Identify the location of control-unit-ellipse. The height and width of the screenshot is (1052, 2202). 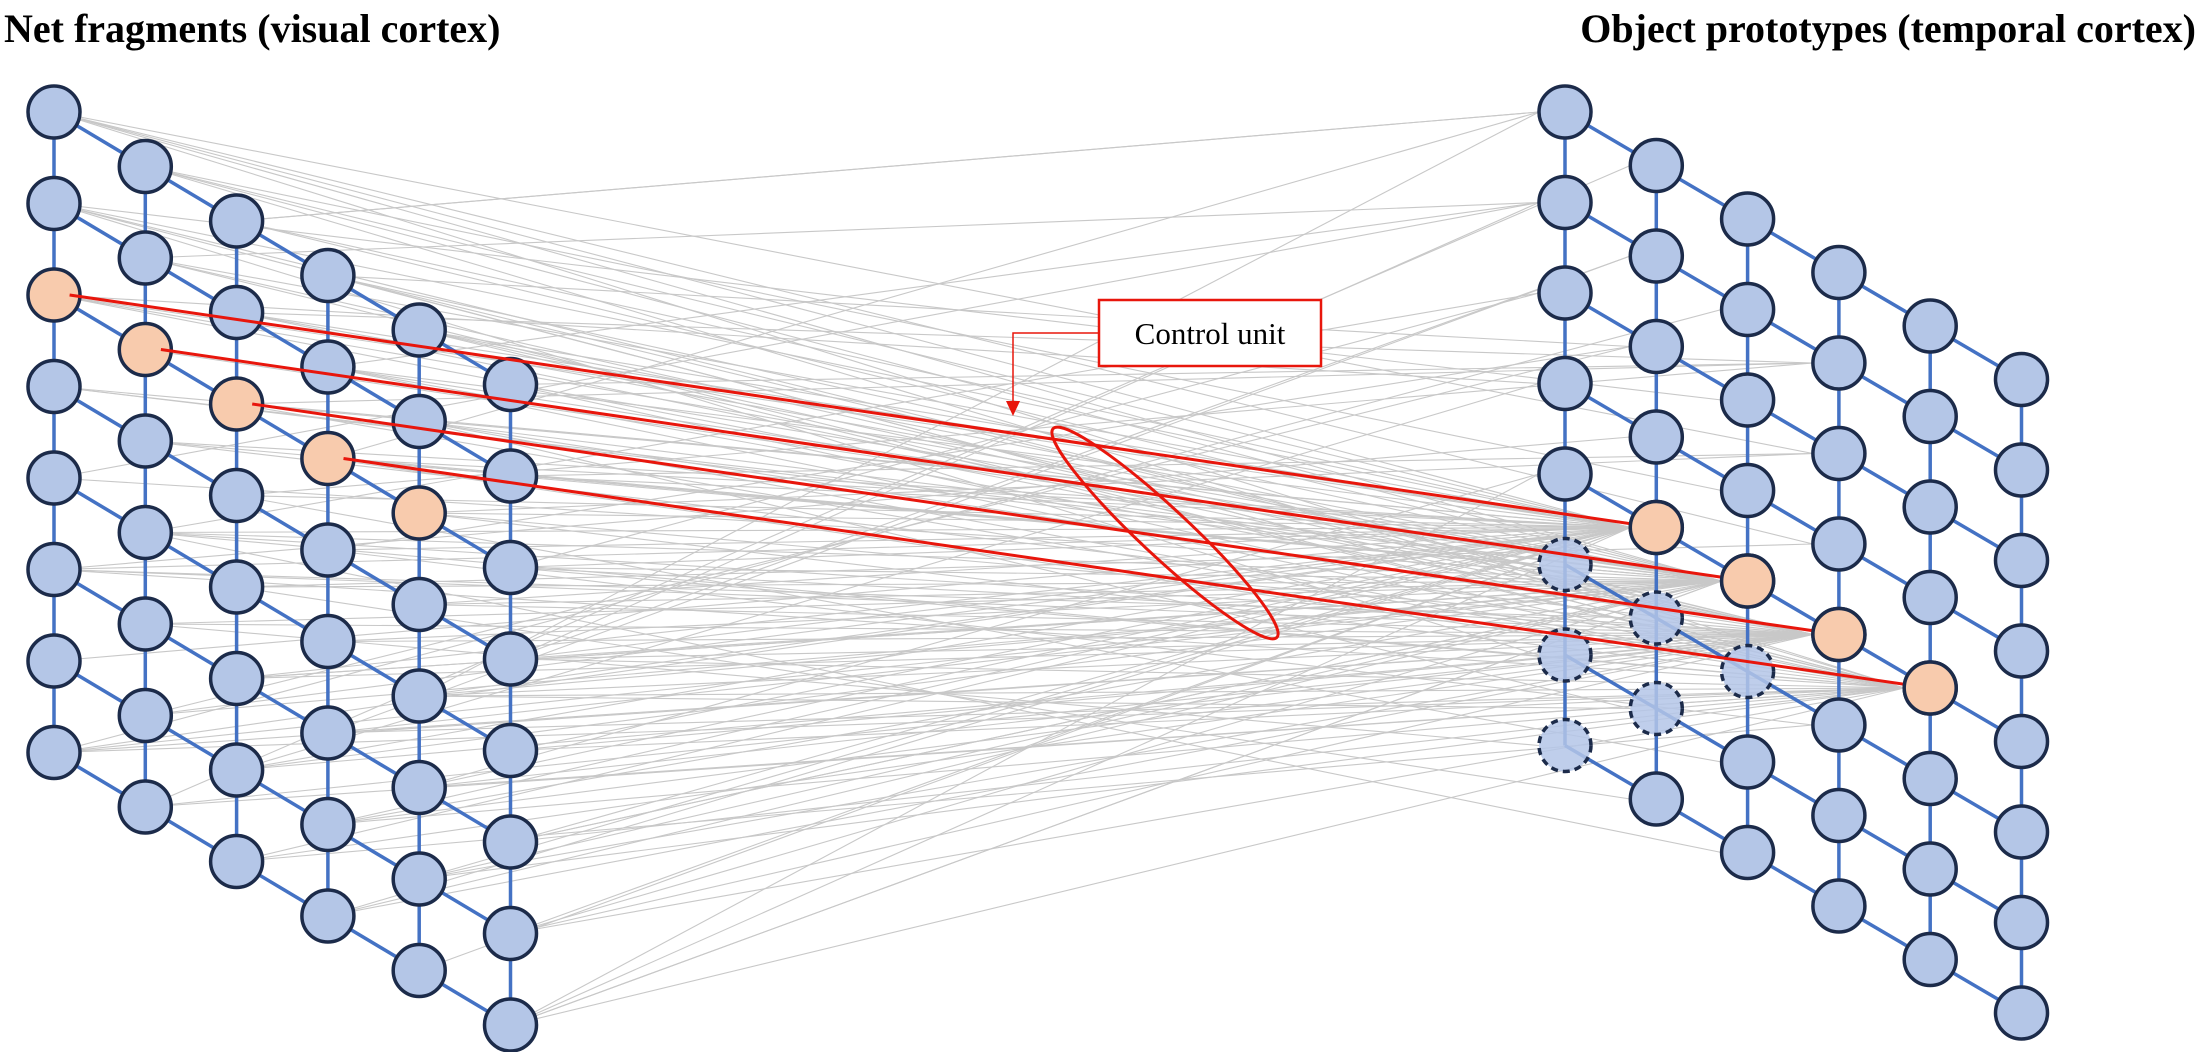
(1165, 533).